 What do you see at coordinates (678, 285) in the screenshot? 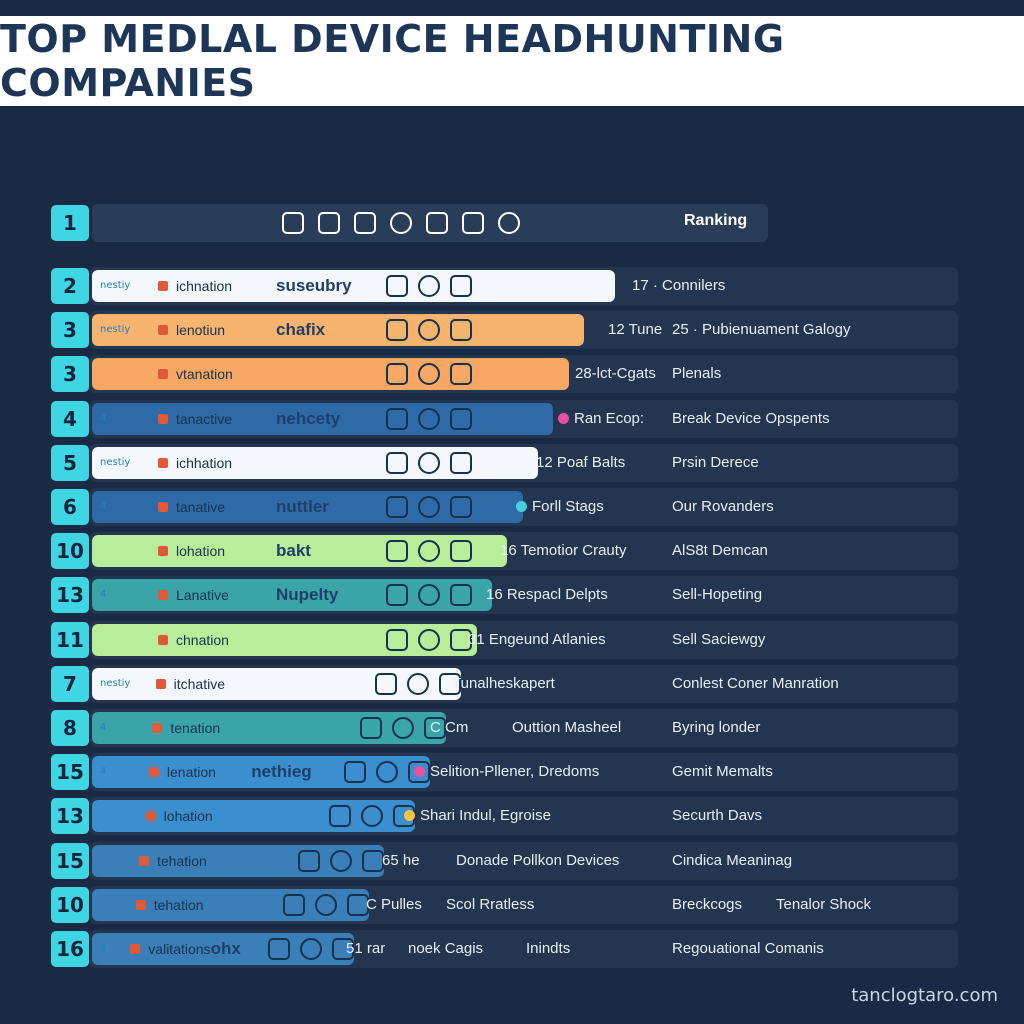
I see `row-annotation: 17 · Connilers` at bounding box center [678, 285].